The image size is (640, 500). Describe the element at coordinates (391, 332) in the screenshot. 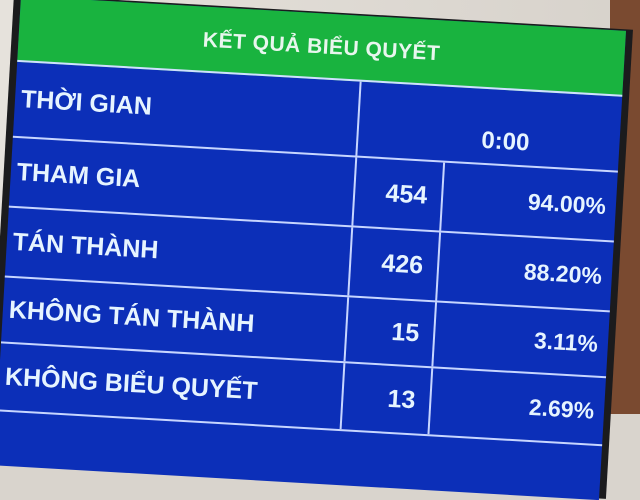

I see `row-count: 15` at that location.